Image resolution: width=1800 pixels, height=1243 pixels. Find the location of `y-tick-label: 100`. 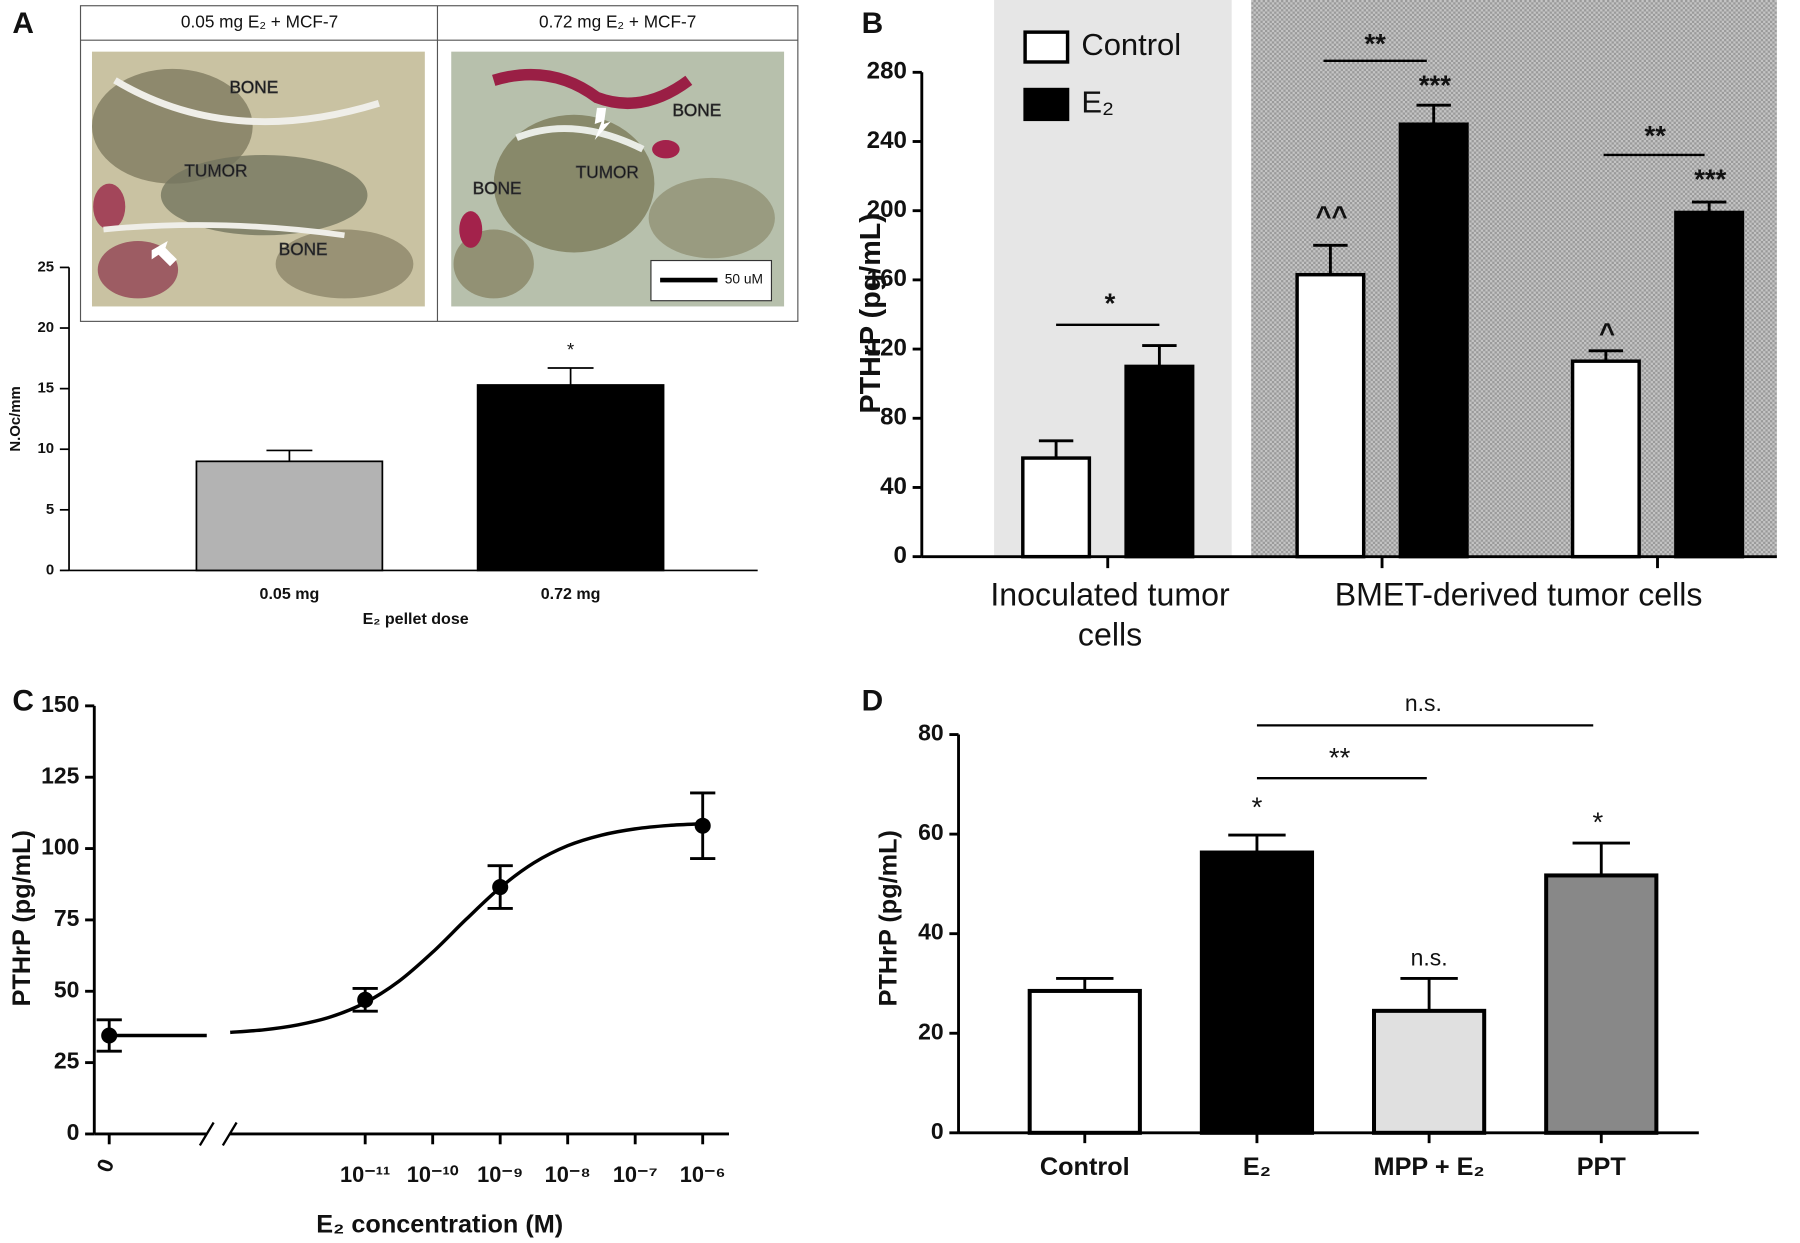

y-tick-label: 100 is located at coordinates (60, 847).